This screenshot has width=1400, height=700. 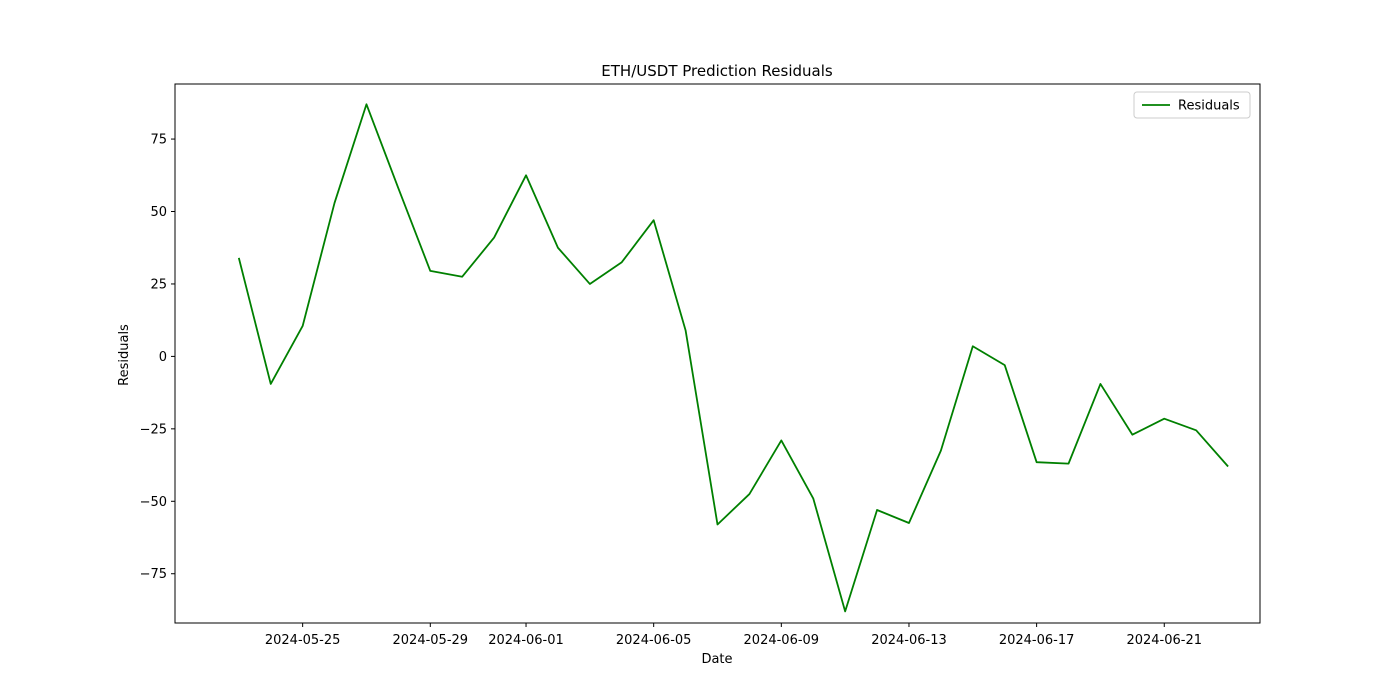 I want to click on y-tick-label: 75, so click(x=158, y=140).